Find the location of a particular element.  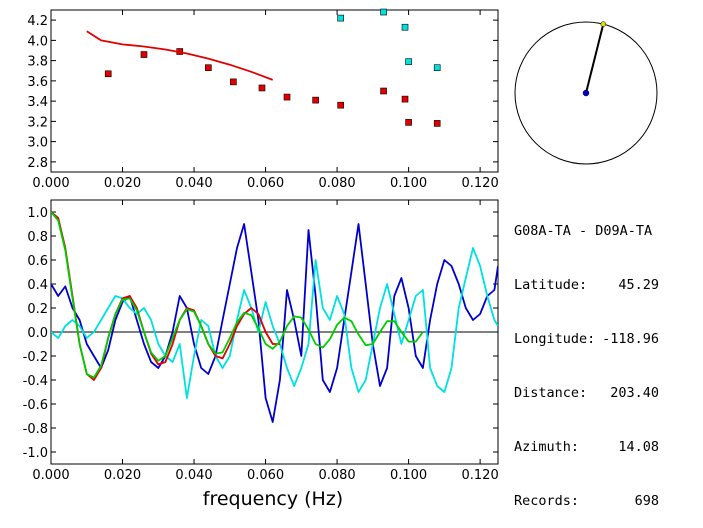

y-tick-label: 4.0 is located at coordinates (37, 41).